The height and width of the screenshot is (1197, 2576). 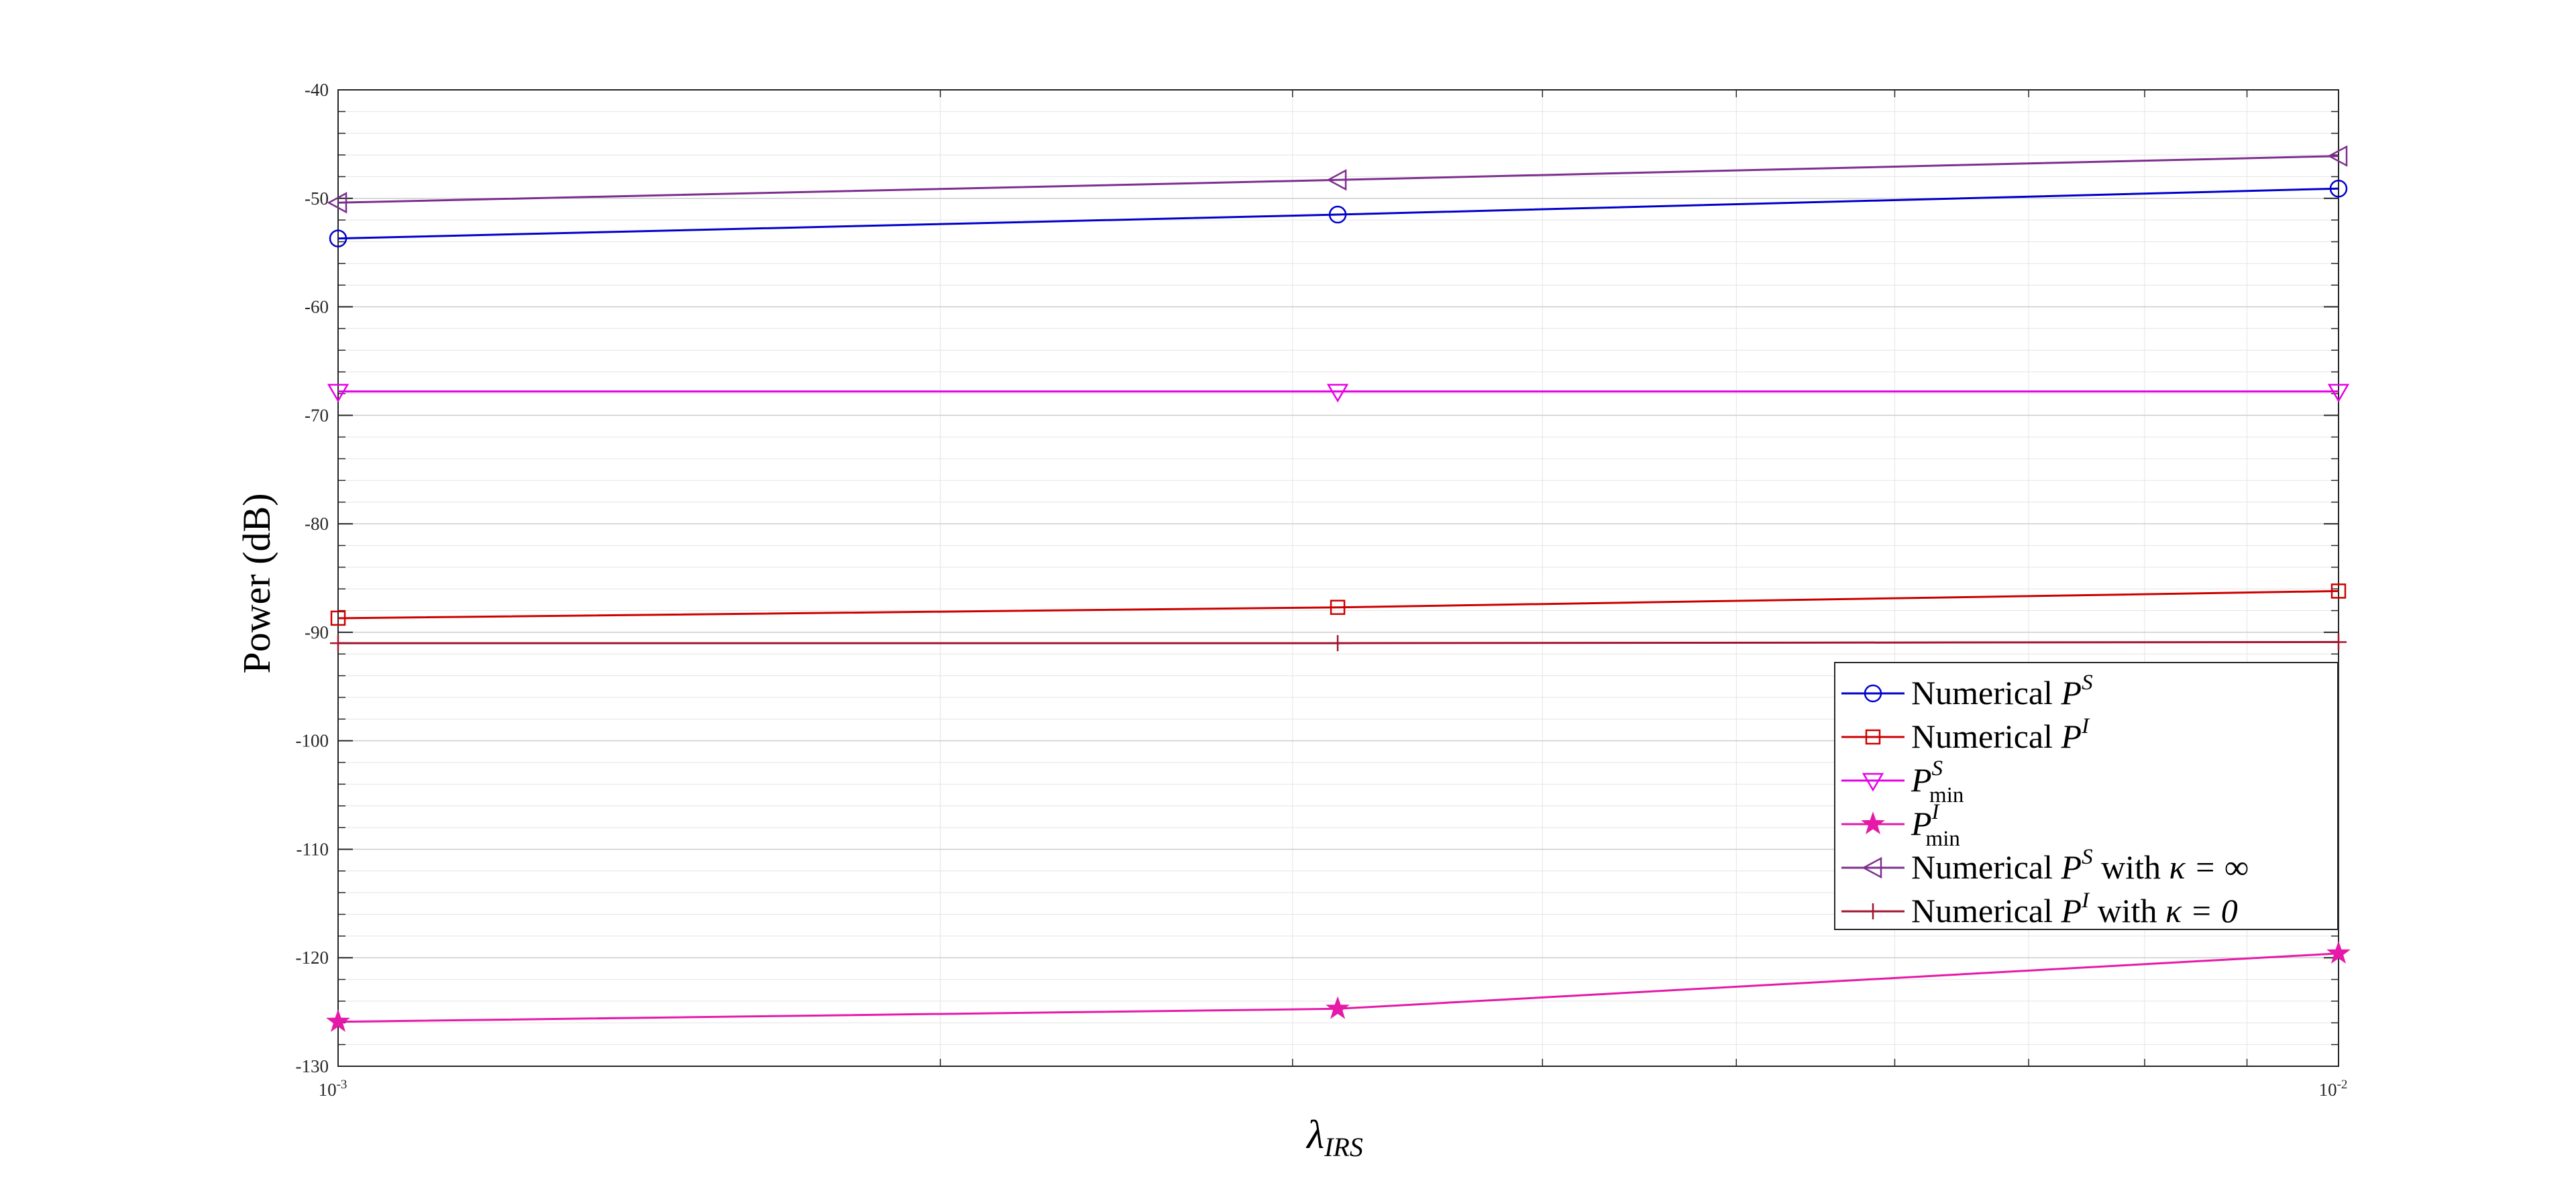 What do you see at coordinates (313, 849) in the screenshot?
I see `y-tick-label: -110` at bounding box center [313, 849].